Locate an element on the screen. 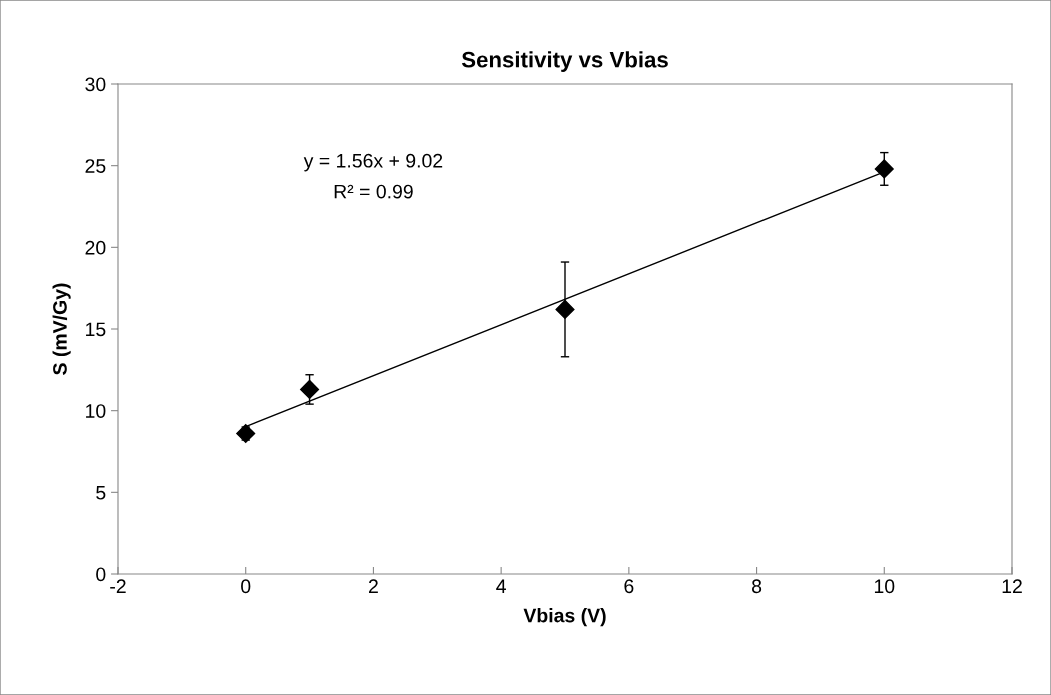 The width and height of the screenshot is (1051, 695). x-tick-label: -2 is located at coordinates (118, 586).